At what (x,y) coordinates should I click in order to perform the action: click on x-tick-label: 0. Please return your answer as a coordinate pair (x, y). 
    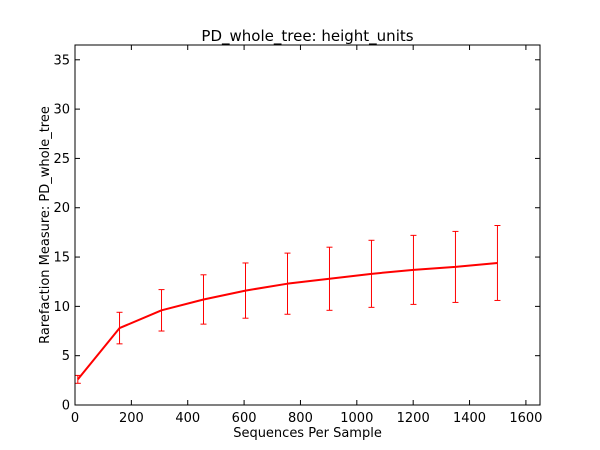
    Looking at the image, I should click on (75, 418).